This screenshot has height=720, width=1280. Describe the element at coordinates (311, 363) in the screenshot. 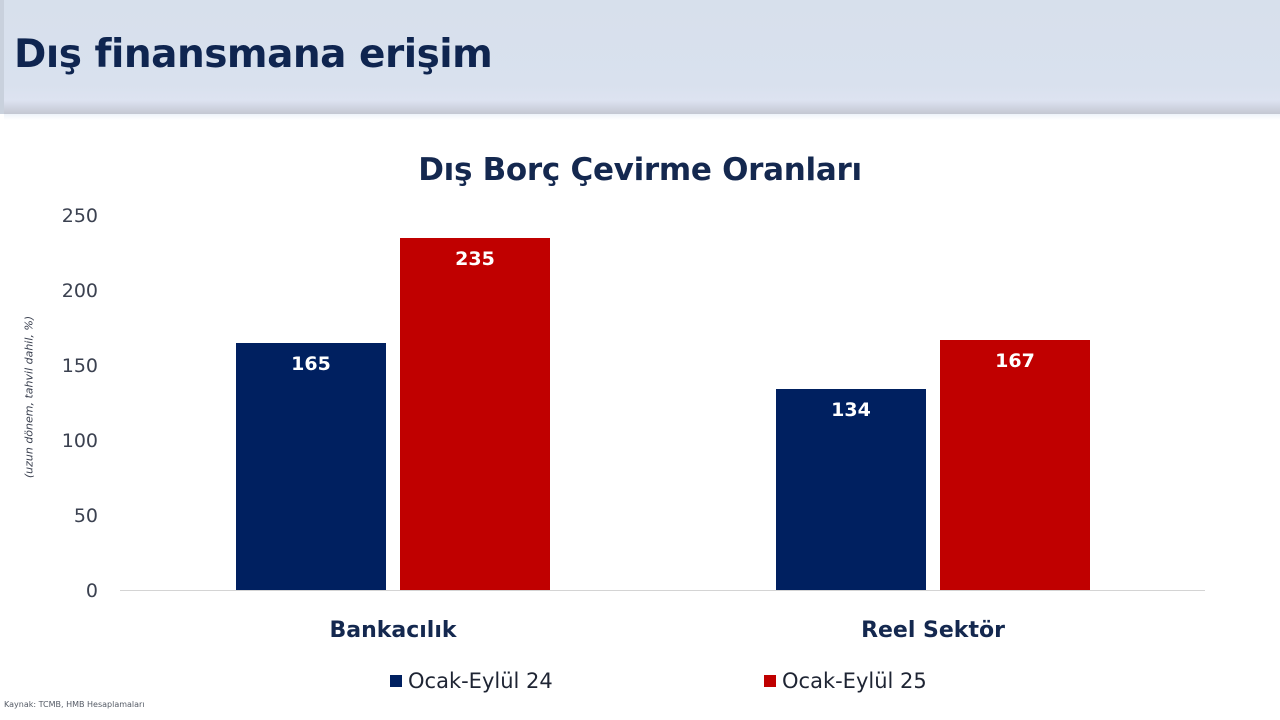

I see `data-label: 165` at that location.